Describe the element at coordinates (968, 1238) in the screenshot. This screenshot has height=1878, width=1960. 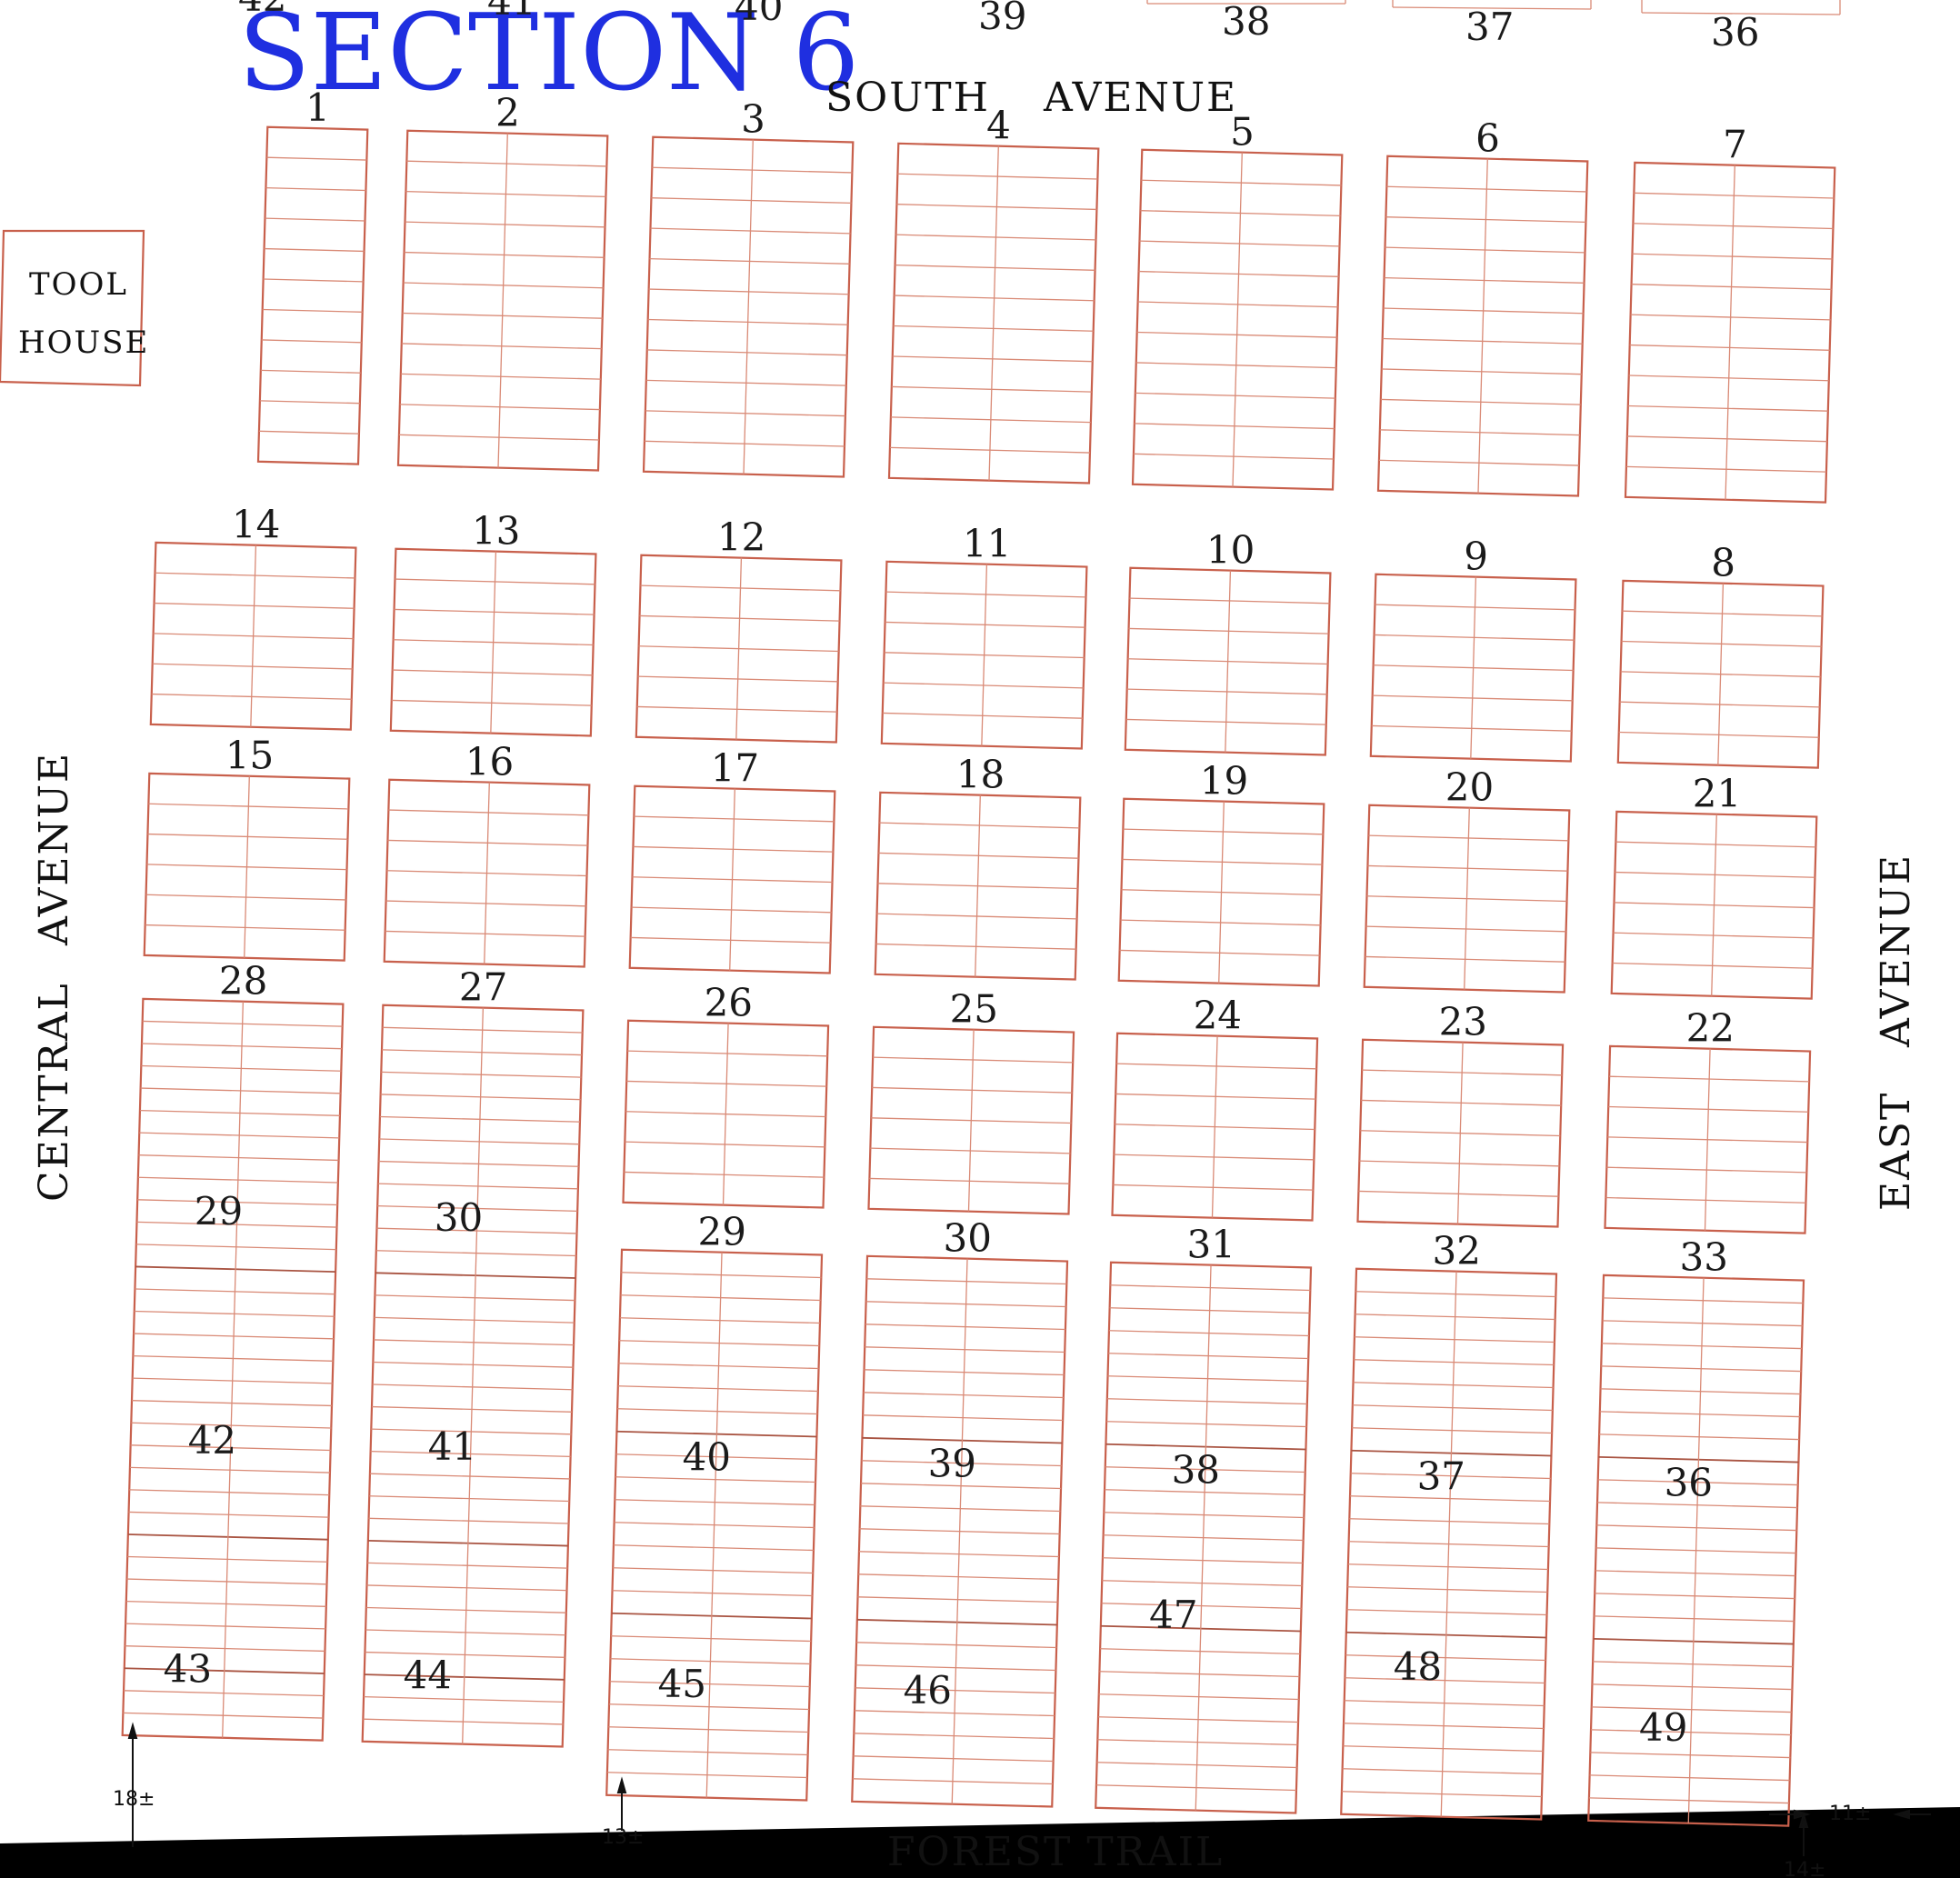
I see `plot-number-label: 30` at that location.